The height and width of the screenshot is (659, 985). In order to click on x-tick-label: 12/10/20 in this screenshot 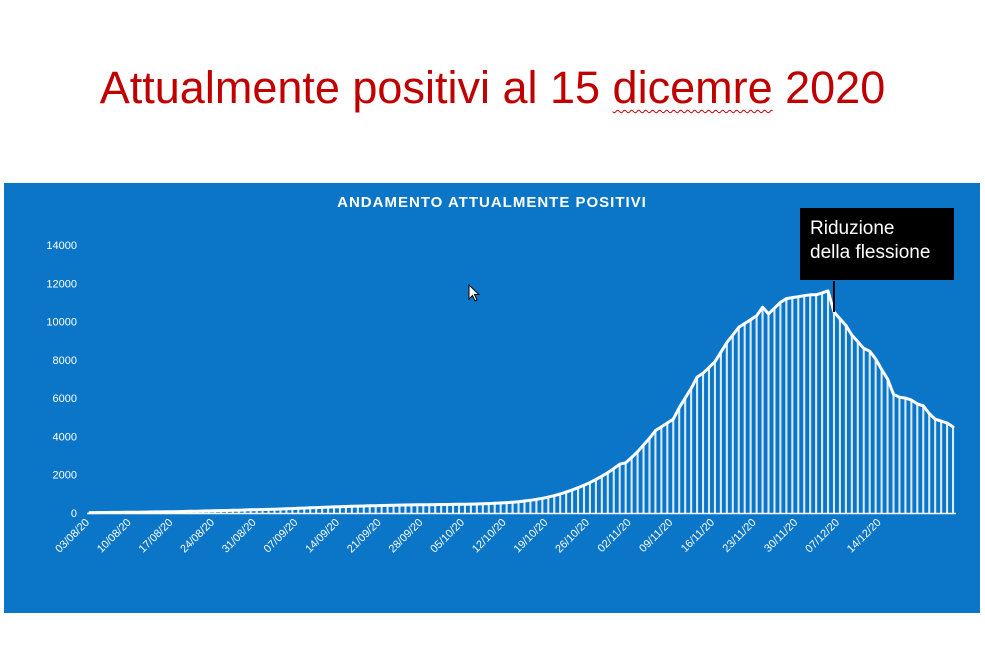, I will do `click(489, 536)`.